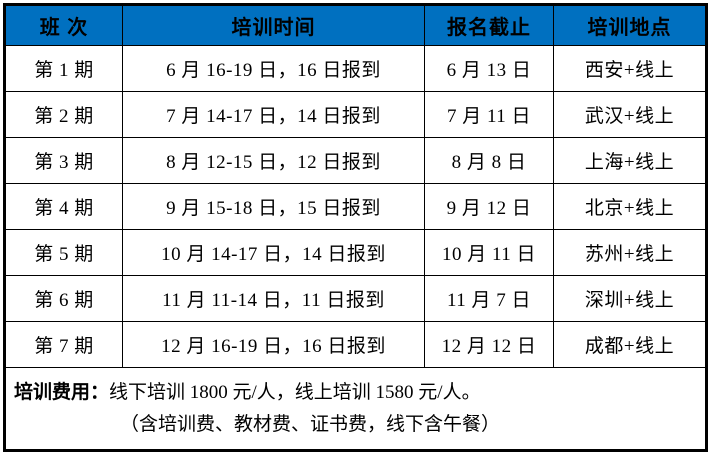 The height and width of the screenshot is (452, 710). What do you see at coordinates (273, 114) in the screenshot?
I see `time-cell: 7 月 14-17 日，14 日报到` at bounding box center [273, 114].